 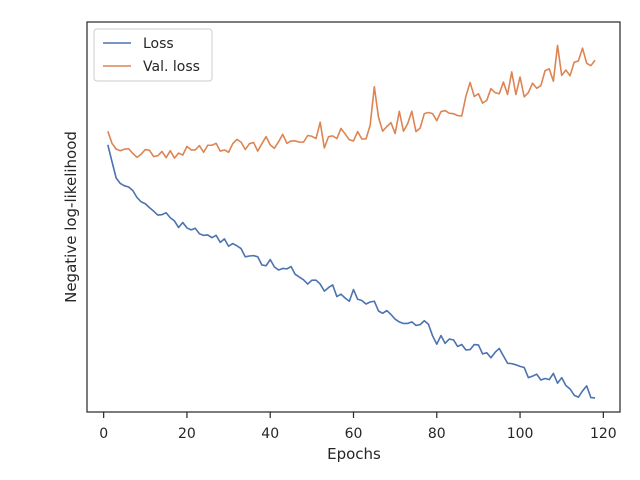 What do you see at coordinates (354, 454) in the screenshot?
I see `x-axis-title: Epochs` at bounding box center [354, 454].